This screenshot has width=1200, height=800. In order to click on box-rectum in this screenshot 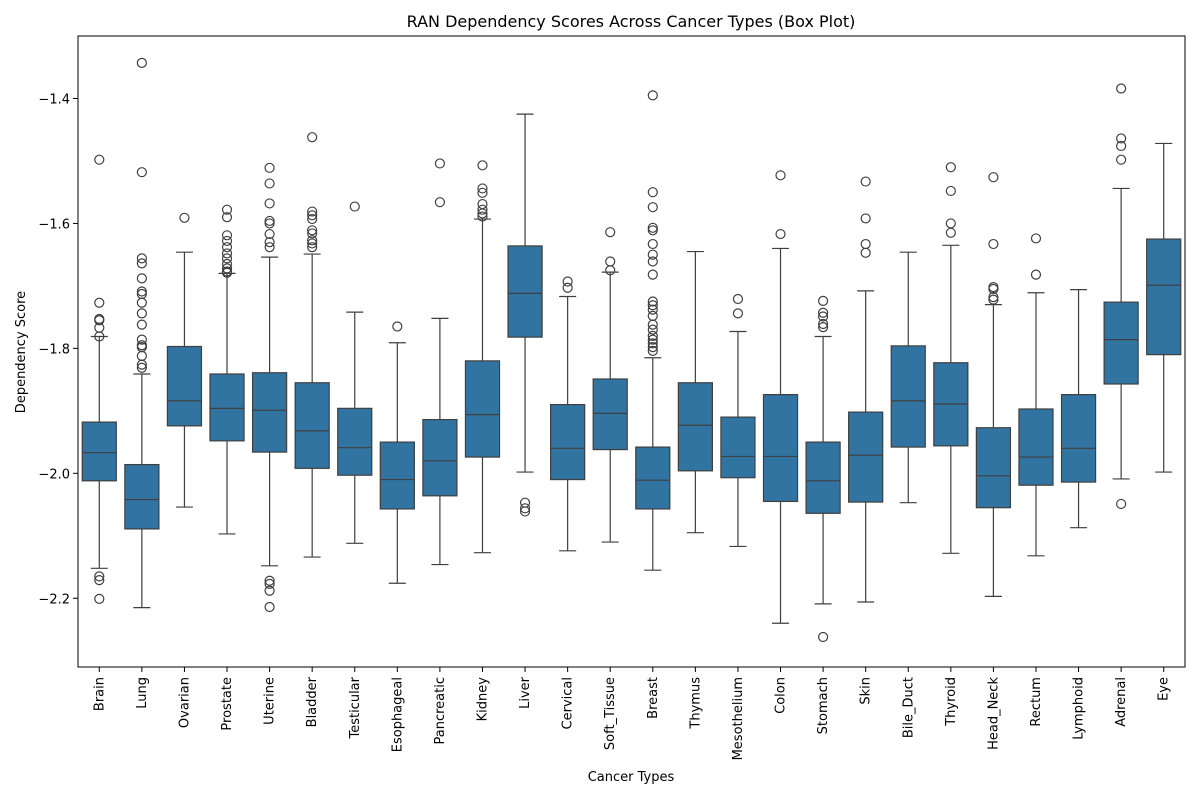, I will do `click(1036, 447)`.